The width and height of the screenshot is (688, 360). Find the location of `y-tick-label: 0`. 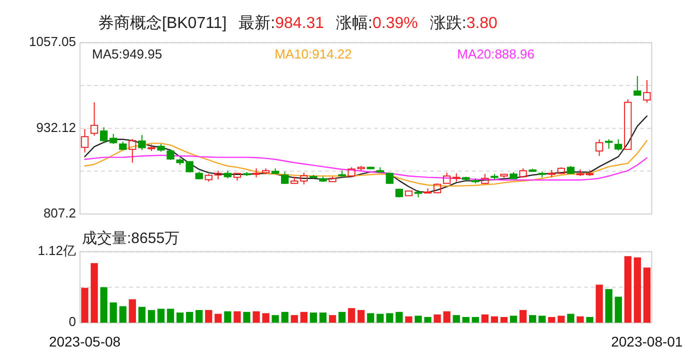

y-tick-label: 0 is located at coordinates (72, 322).